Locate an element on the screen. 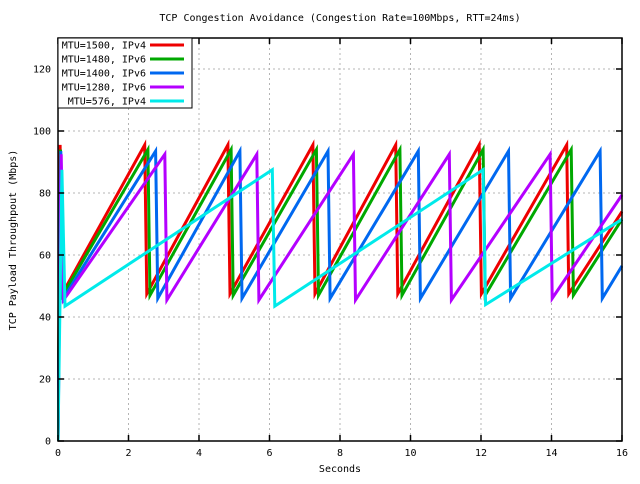  y-tick-label: 0 is located at coordinates (48, 442).